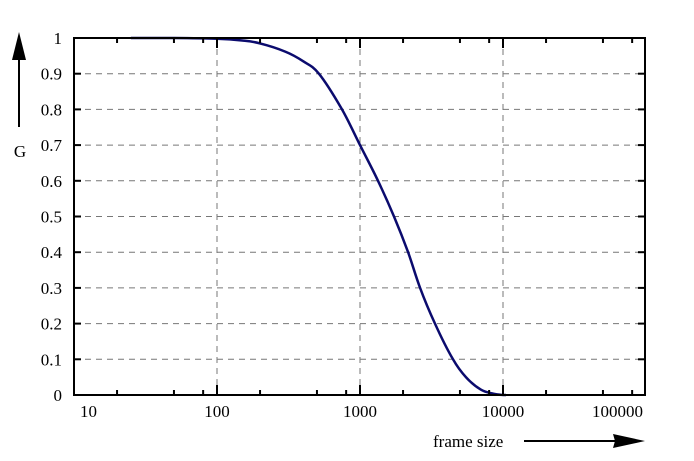 The width and height of the screenshot is (694, 461). What do you see at coordinates (51, 109) in the screenshot?
I see `y-tick-label: 0.8` at bounding box center [51, 109].